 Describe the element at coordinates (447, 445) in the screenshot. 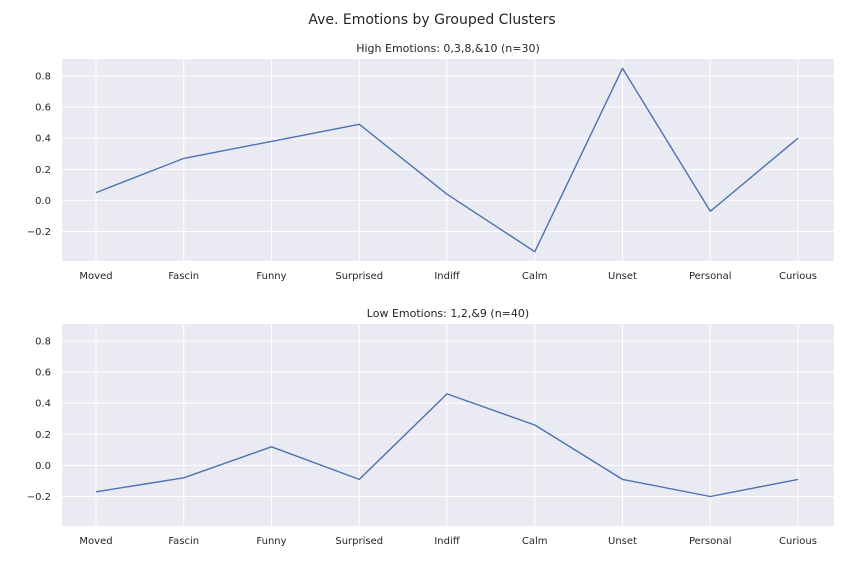

I see `series-line` at that location.